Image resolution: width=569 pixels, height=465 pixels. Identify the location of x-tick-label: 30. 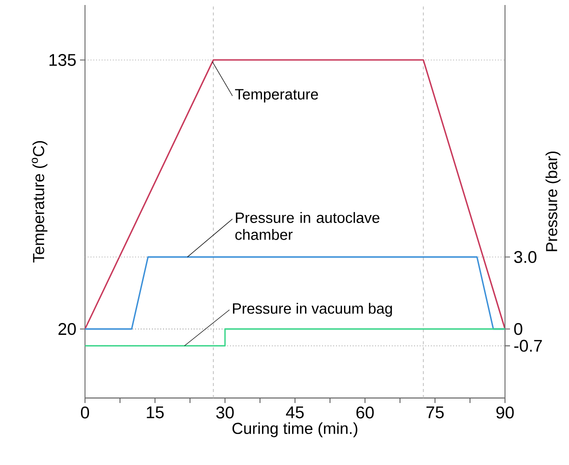
(225, 412).